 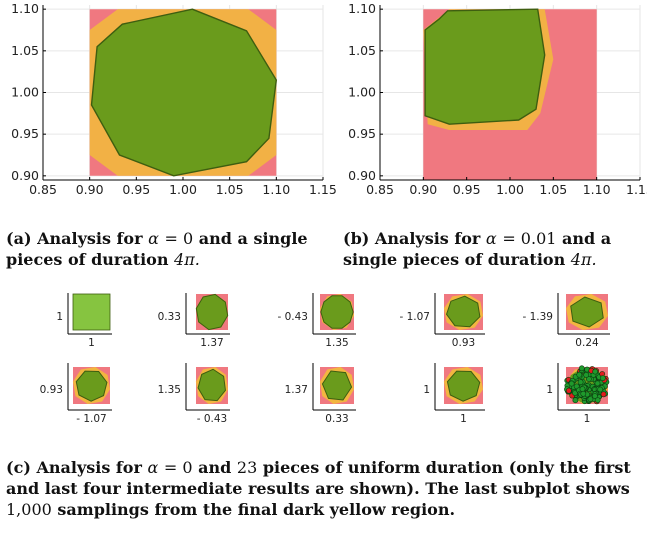 What do you see at coordinates (51, 390) in the screenshot?
I see `y-label: 0.93` at bounding box center [51, 390].